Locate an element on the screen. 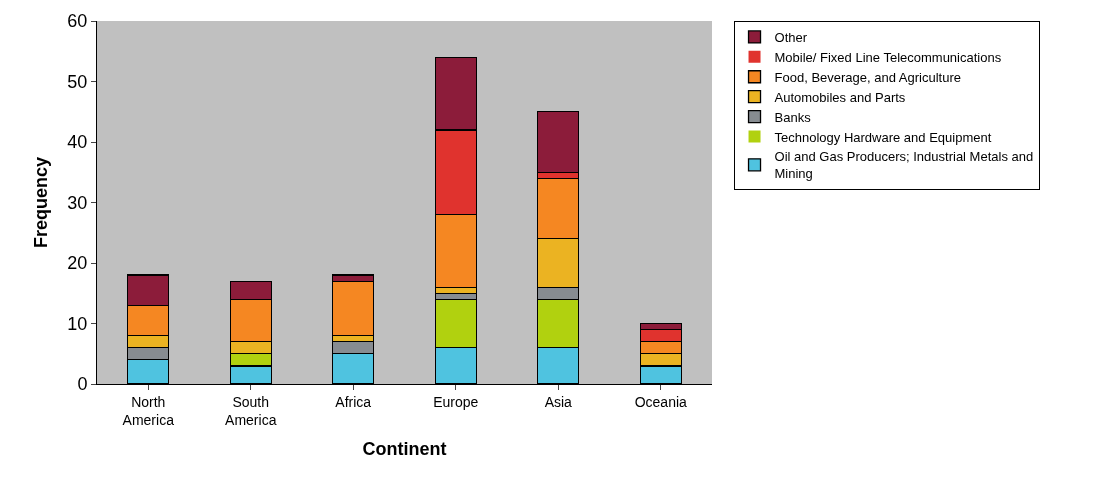 This screenshot has width=1117, height=479. legend-label: Banks is located at coordinates (793, 117).